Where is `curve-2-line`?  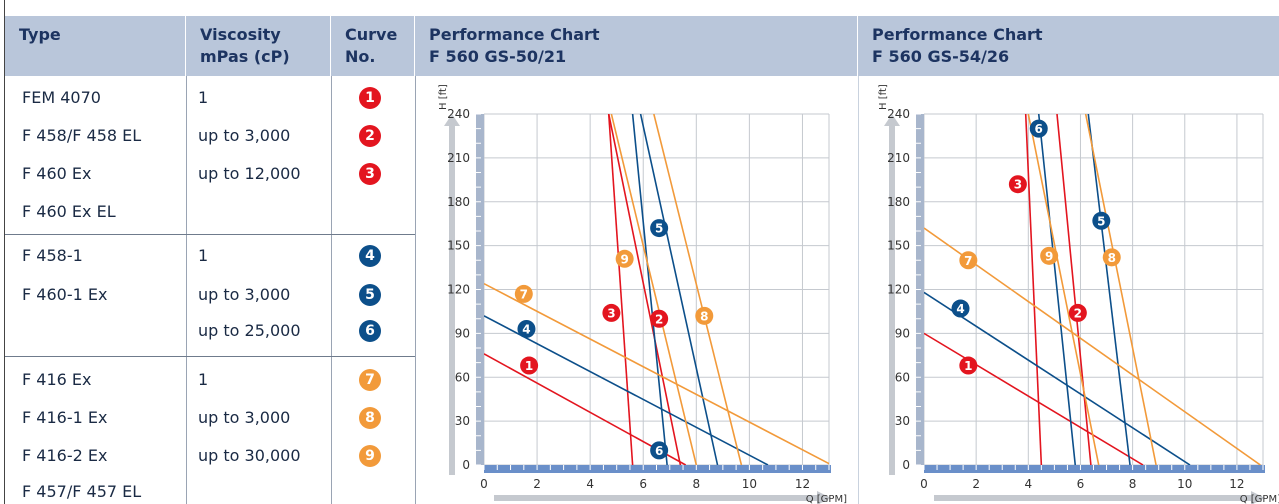
curve-2-line is located at coordinates (644, 289).